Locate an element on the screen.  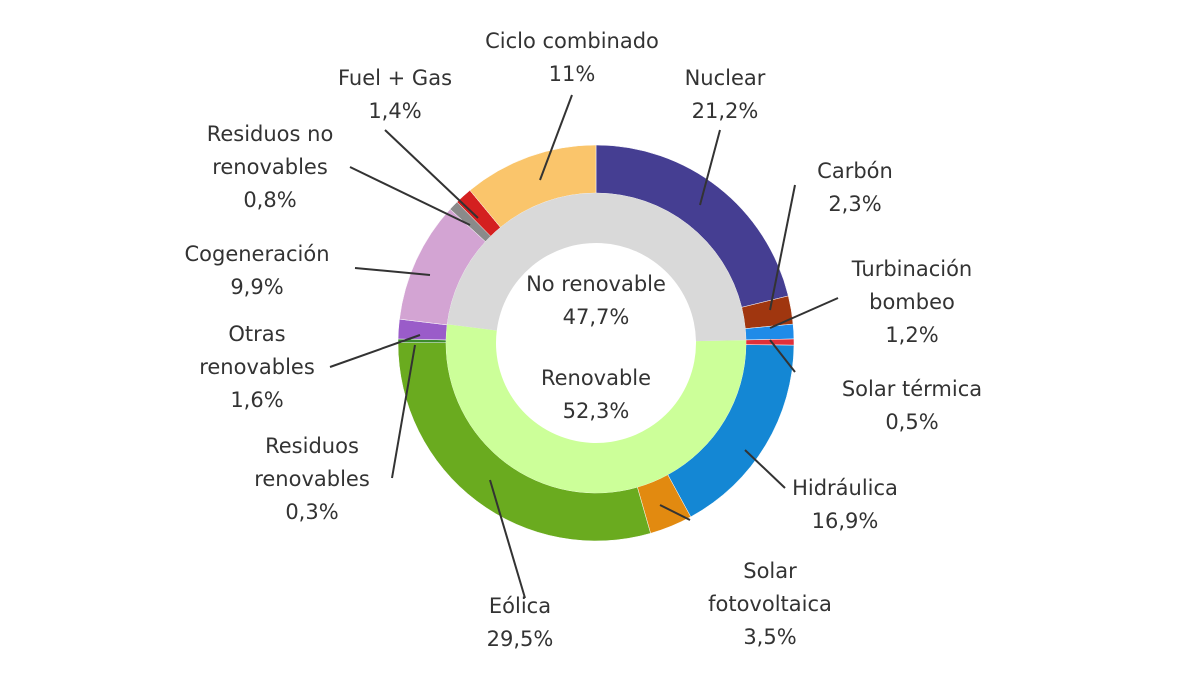
value-label: 0,5% is located at coordinates (912, 422).